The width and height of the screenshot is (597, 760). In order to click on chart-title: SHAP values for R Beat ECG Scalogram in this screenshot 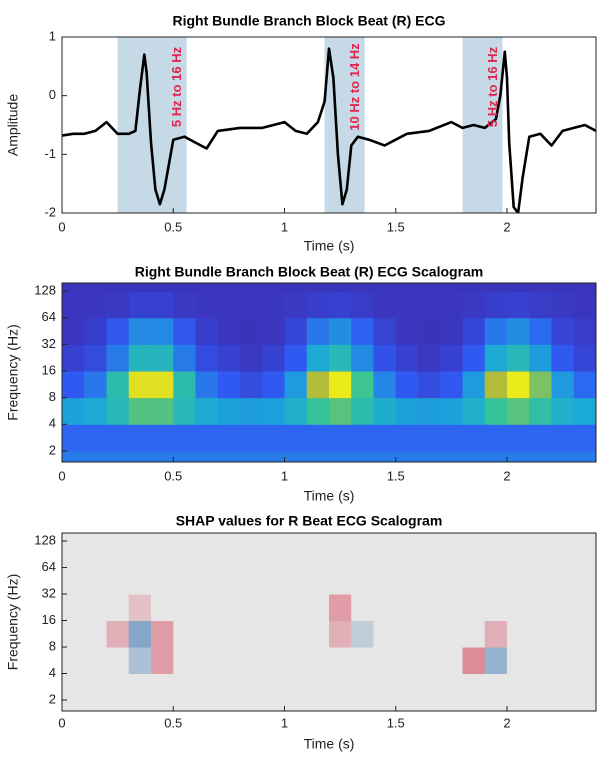, I will do `click(309, 521)`.